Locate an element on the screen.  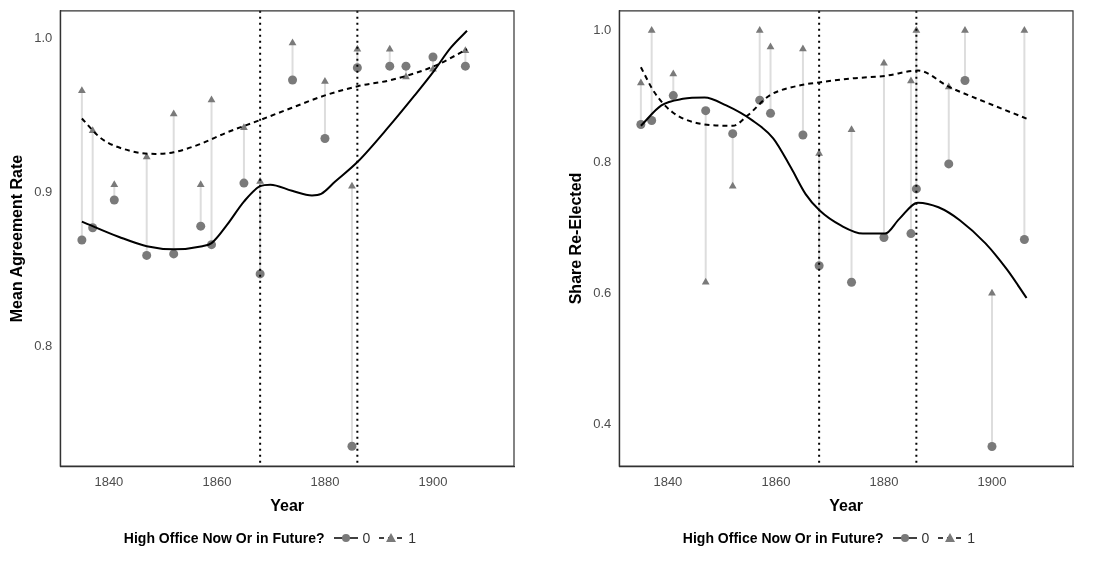
y-tick-label: 0.9 is located at coordinates (43, 191).